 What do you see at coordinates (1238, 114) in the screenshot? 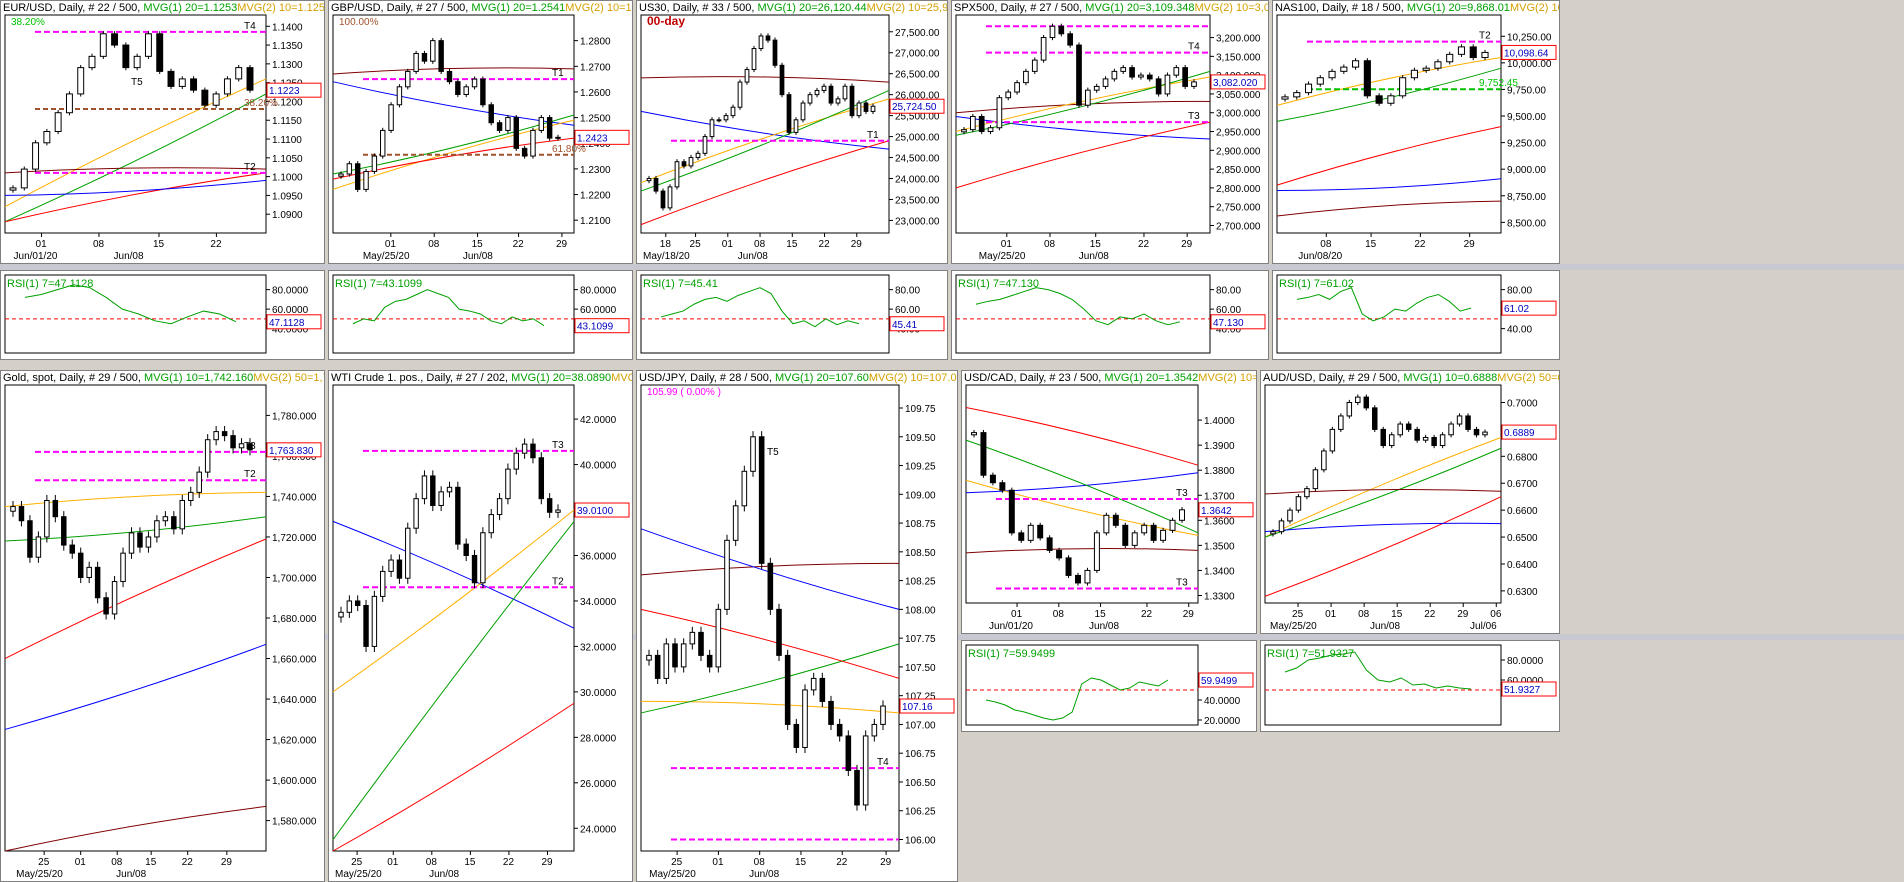
I see `y-tick-label: 3,000.000` at bounding box center [1238, 114].